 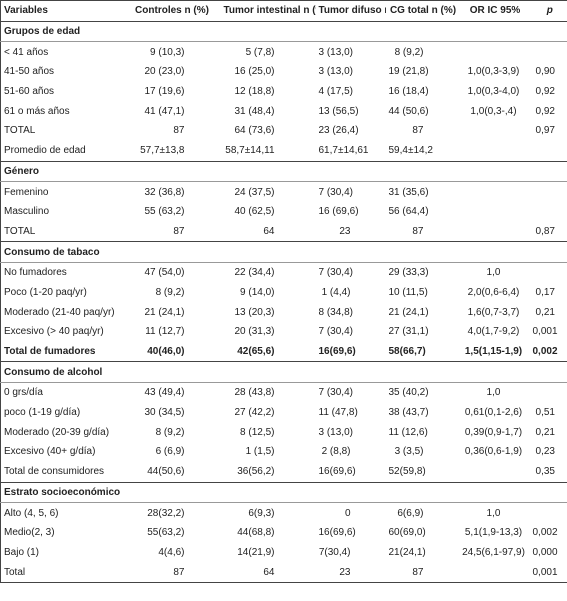 What do you see at coordinates (343, 151) in the screenshot?
I see `cell: 61,7±14,61` at bounding box center [343, 151].